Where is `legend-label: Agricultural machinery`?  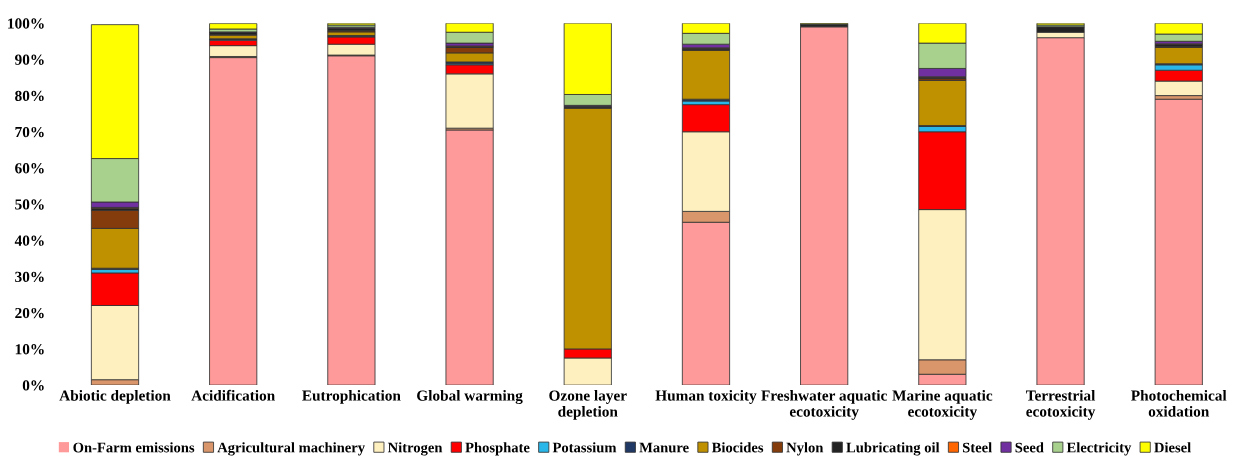
legend-label: Agricultural machinery is located at coordinates (291, 449).